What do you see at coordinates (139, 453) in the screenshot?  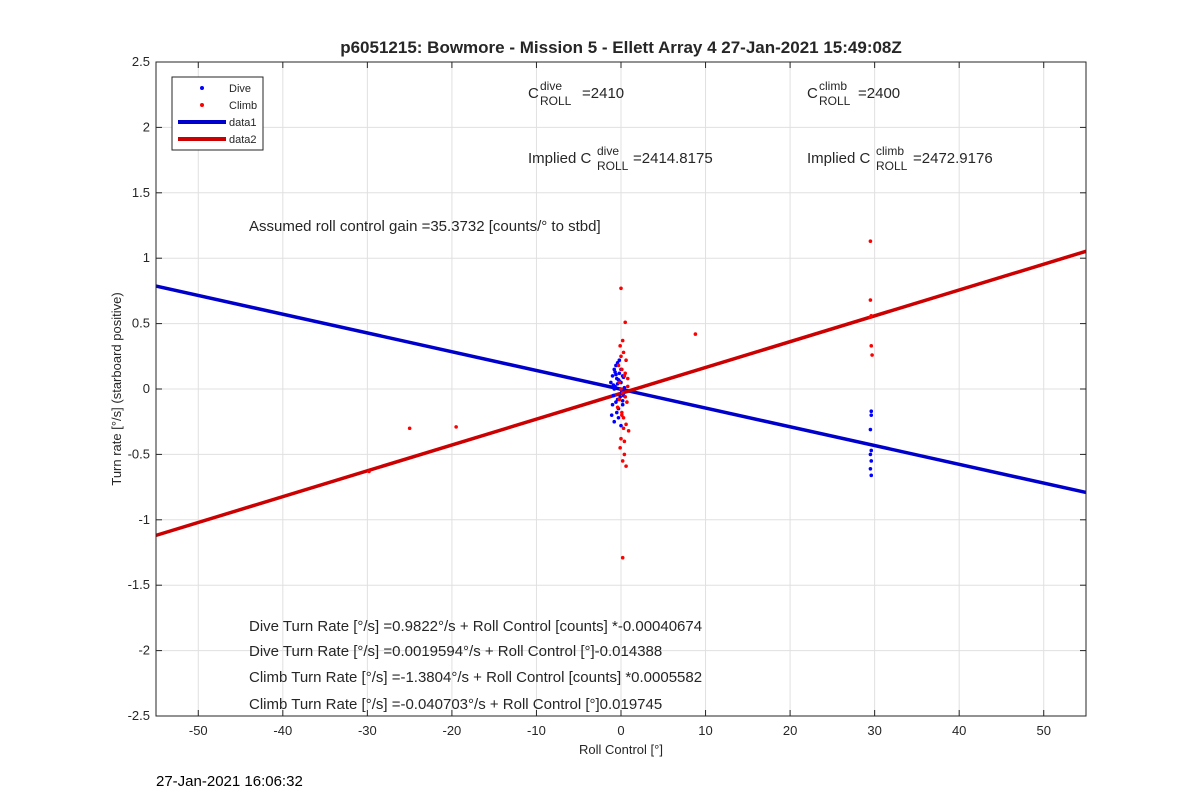 I see `y-tick-label: -0.5` at bounding box center [139, 453].